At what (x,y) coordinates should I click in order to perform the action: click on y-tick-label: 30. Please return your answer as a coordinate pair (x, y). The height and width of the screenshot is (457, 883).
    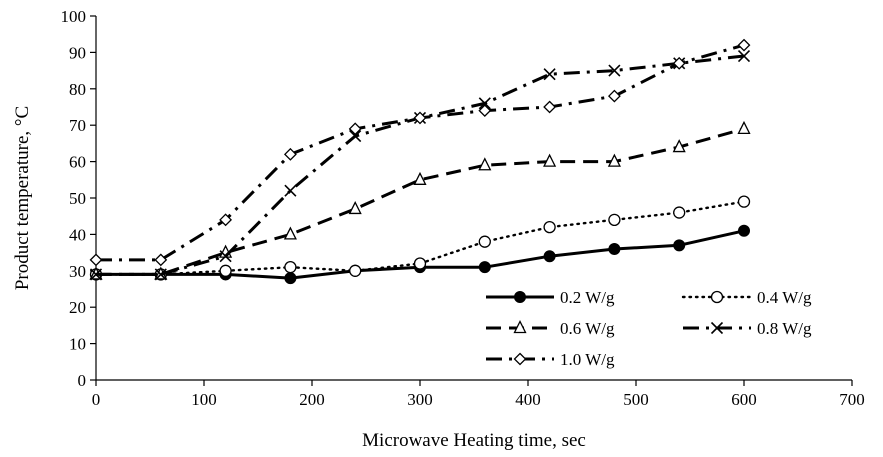
    Looking at the image, I should click on (77, 271).